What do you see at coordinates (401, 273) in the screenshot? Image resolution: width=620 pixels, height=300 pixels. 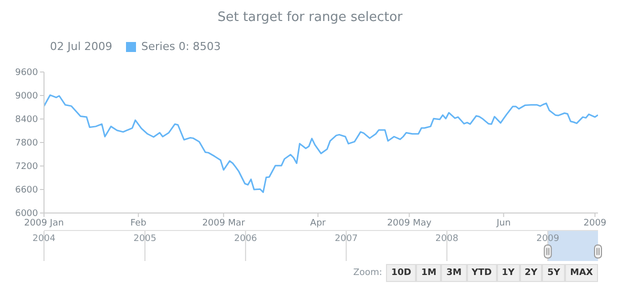 I see `text: 10D` at bounding box center [401, 273].